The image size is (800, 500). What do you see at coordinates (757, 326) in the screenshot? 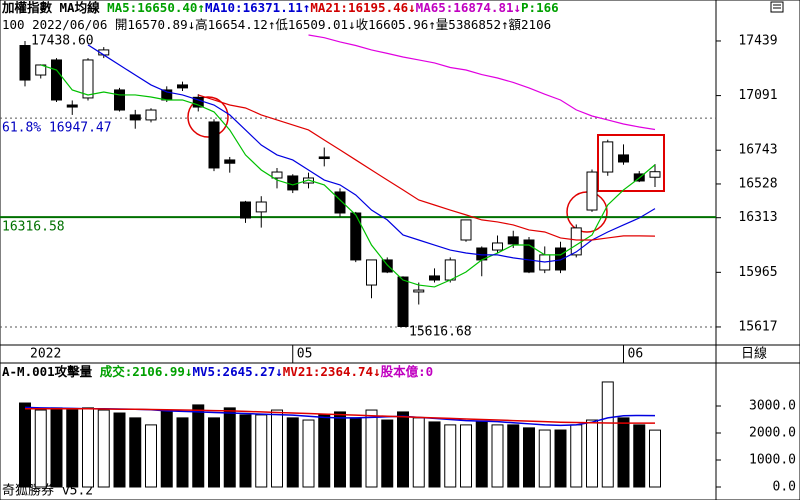
I see `y-tick-label: 15617` at bounding box center [757, 326].